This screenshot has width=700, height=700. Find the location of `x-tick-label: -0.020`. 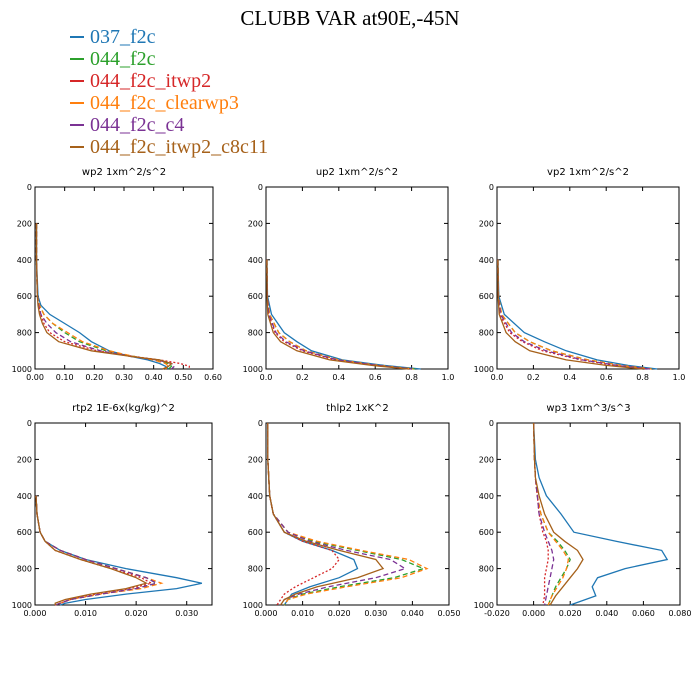

x-tick-label: -0.020 is located at coordinates (497, 613).